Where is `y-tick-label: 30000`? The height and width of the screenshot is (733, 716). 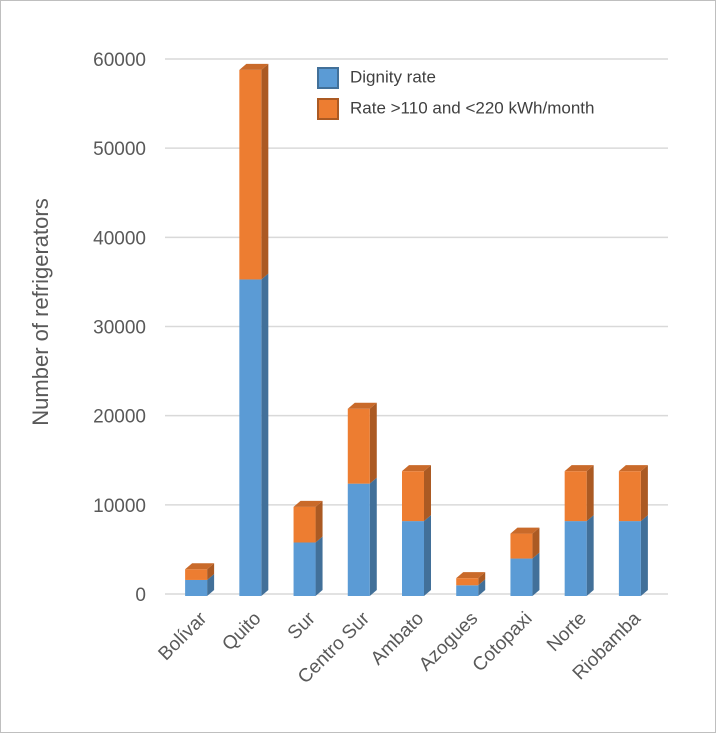 y-tick-label: 30000 is located at coordinates (119, 328).